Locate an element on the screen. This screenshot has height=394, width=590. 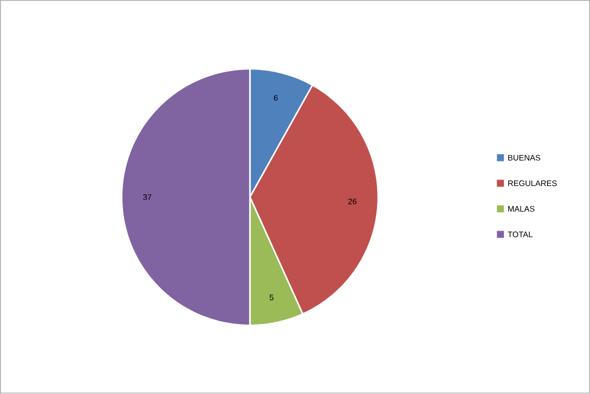
legend-label: REGULARES is located at coordinates (532, 183).